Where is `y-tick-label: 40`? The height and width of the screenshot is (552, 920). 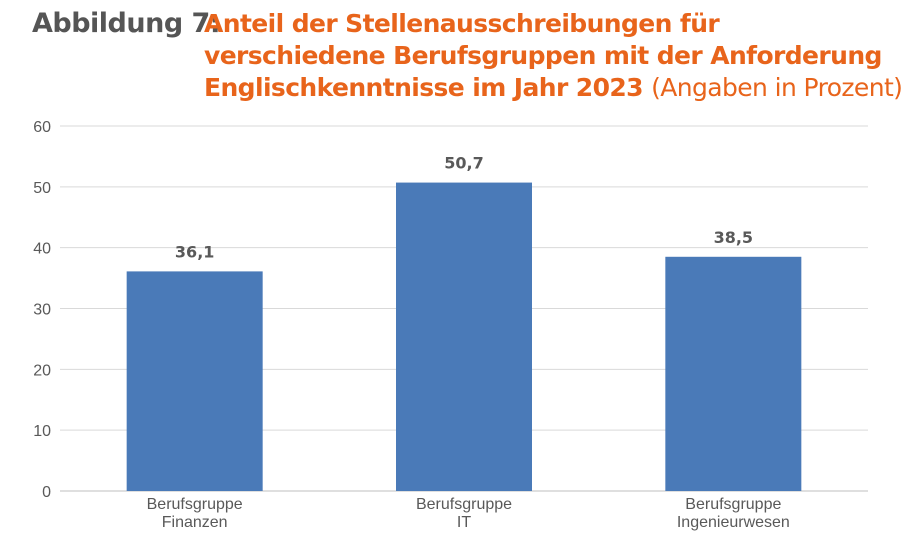
y-tick-label: 40 is located at coordinates (42, 249).